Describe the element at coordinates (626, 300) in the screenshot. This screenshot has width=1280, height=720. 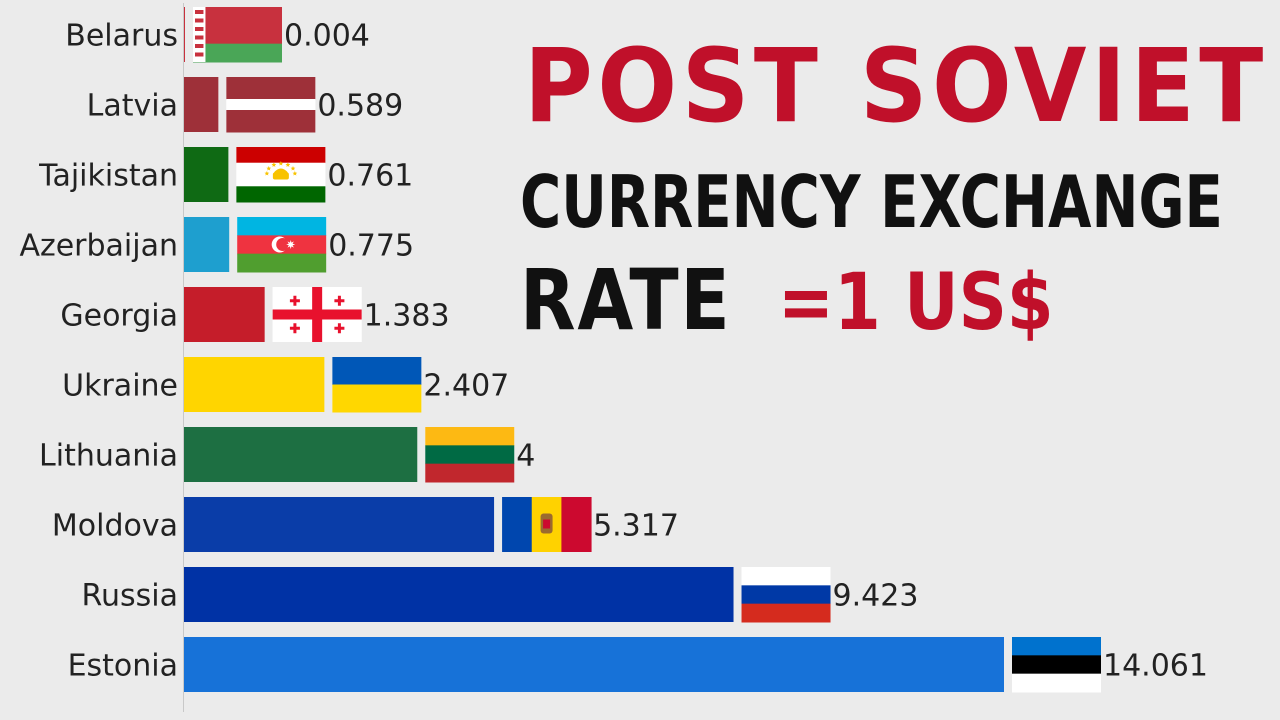
I see `title-rate-text: RATE` at that location.